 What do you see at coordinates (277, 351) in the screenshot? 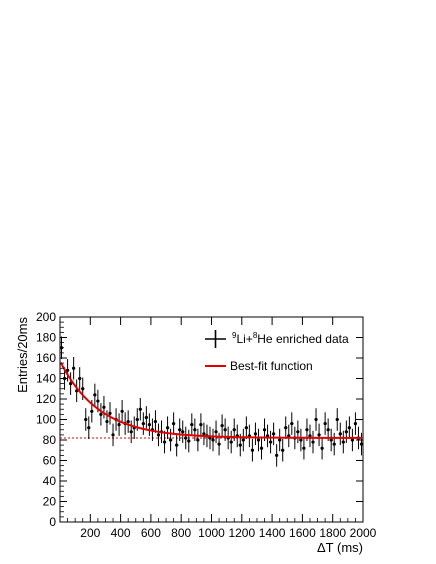
I see `legend: 9Li+8He enriched data Best-fit function` at bounding box center [277, 351].